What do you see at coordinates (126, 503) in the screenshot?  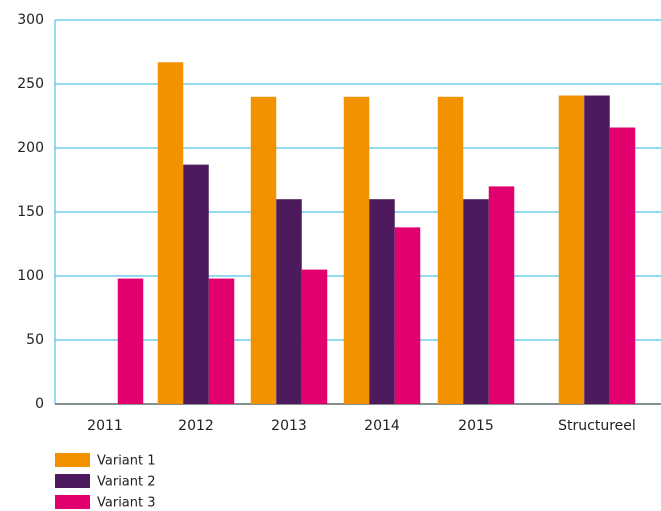 I see `legend-label: Variant 3` at bounding box center [126, 503].